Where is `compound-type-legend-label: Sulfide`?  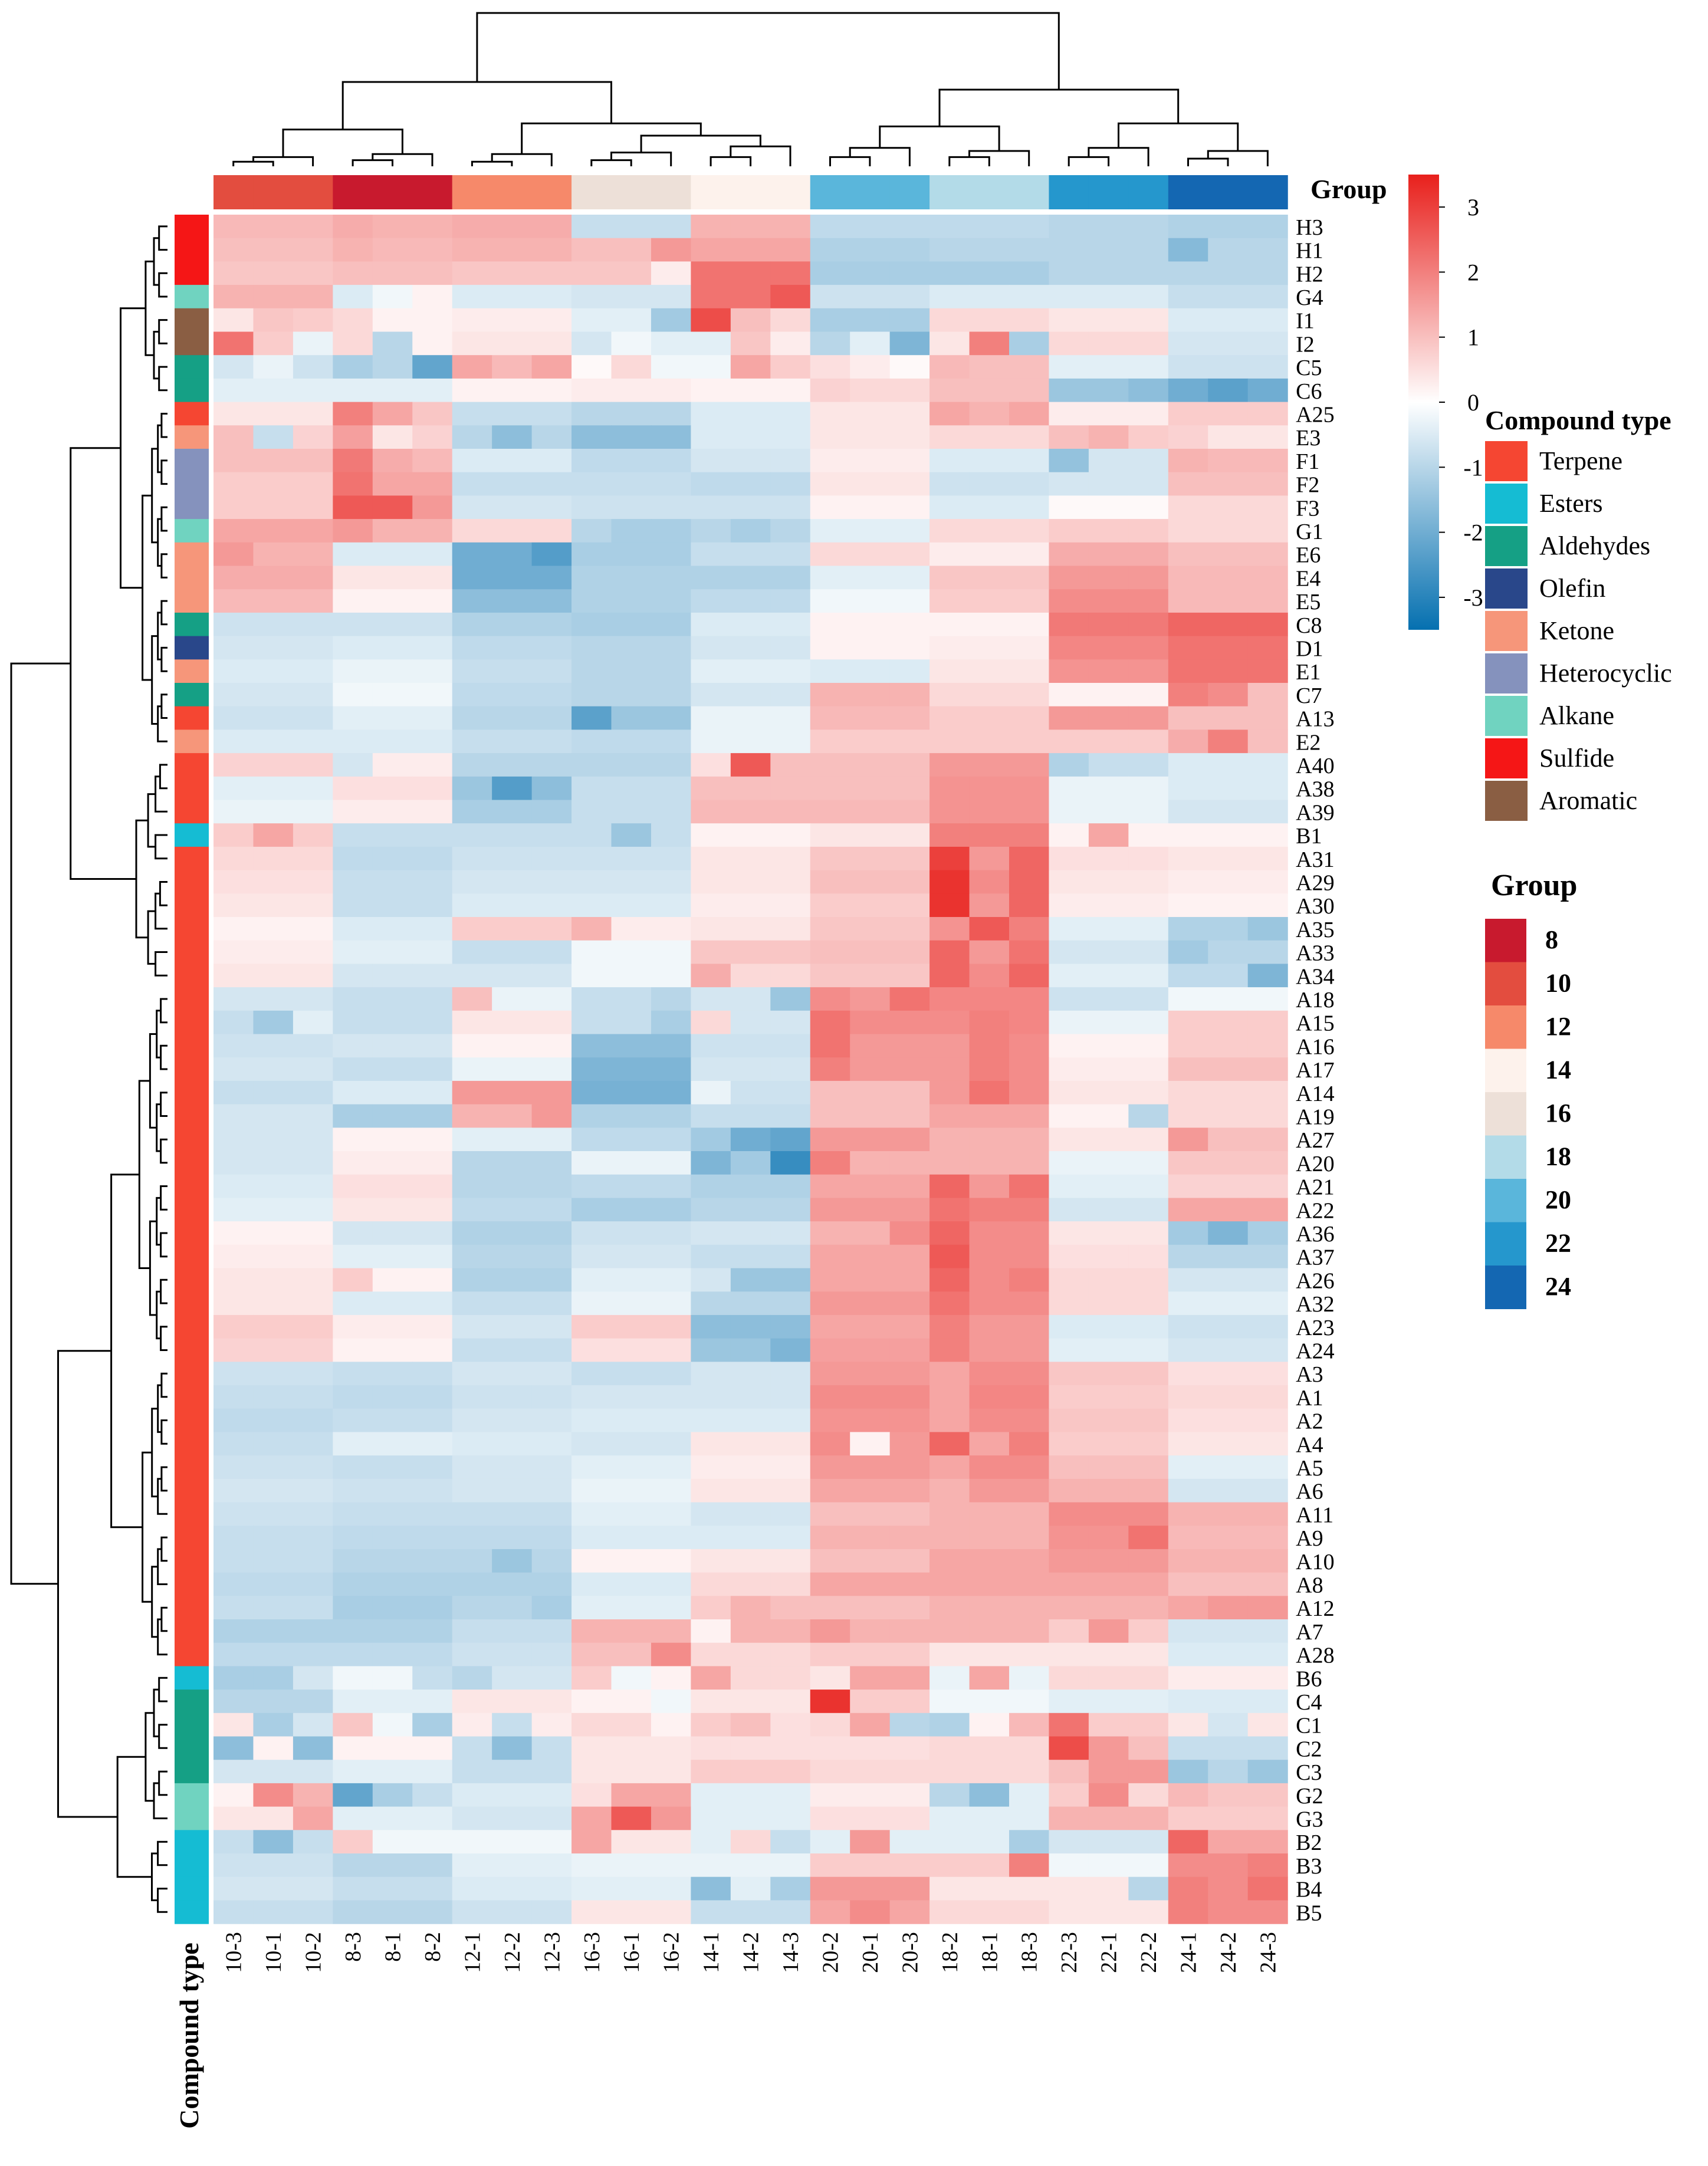 compound-type-legend-label: Sulfide is located at coordinates (1576, 758).